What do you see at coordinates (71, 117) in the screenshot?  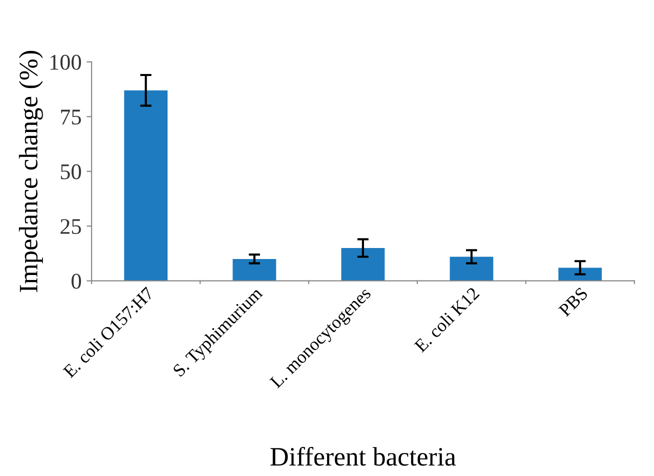 I see `y-tick-label: 75` at bounding box center [71, 117].